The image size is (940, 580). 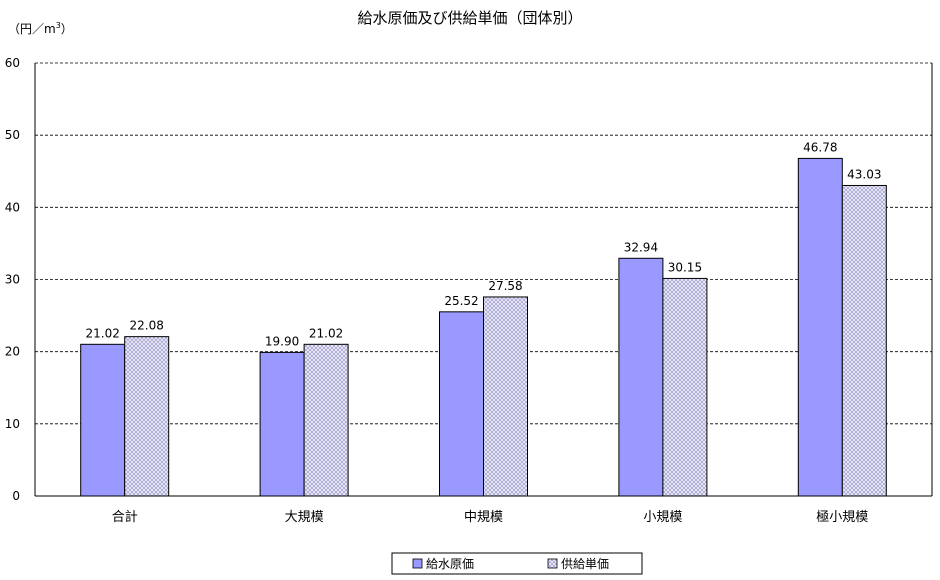 I want to click on data-label: 43.03, so click(x=864, y=174).